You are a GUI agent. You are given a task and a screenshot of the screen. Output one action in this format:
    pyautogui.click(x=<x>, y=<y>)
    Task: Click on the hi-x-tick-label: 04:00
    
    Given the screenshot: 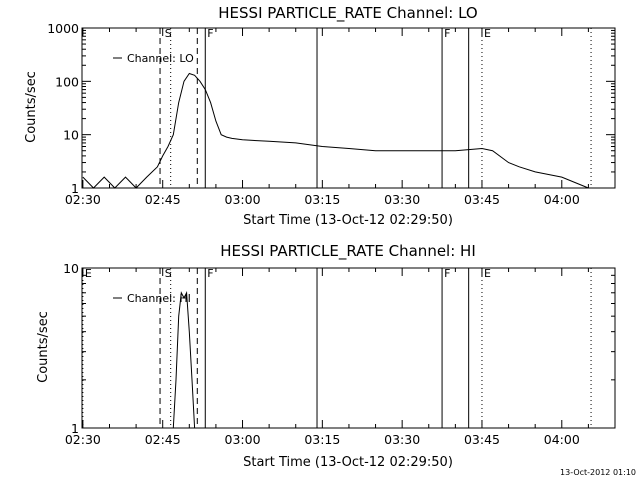 What is the action you would take?
    pyautogui.click(x=562, y=439)
    